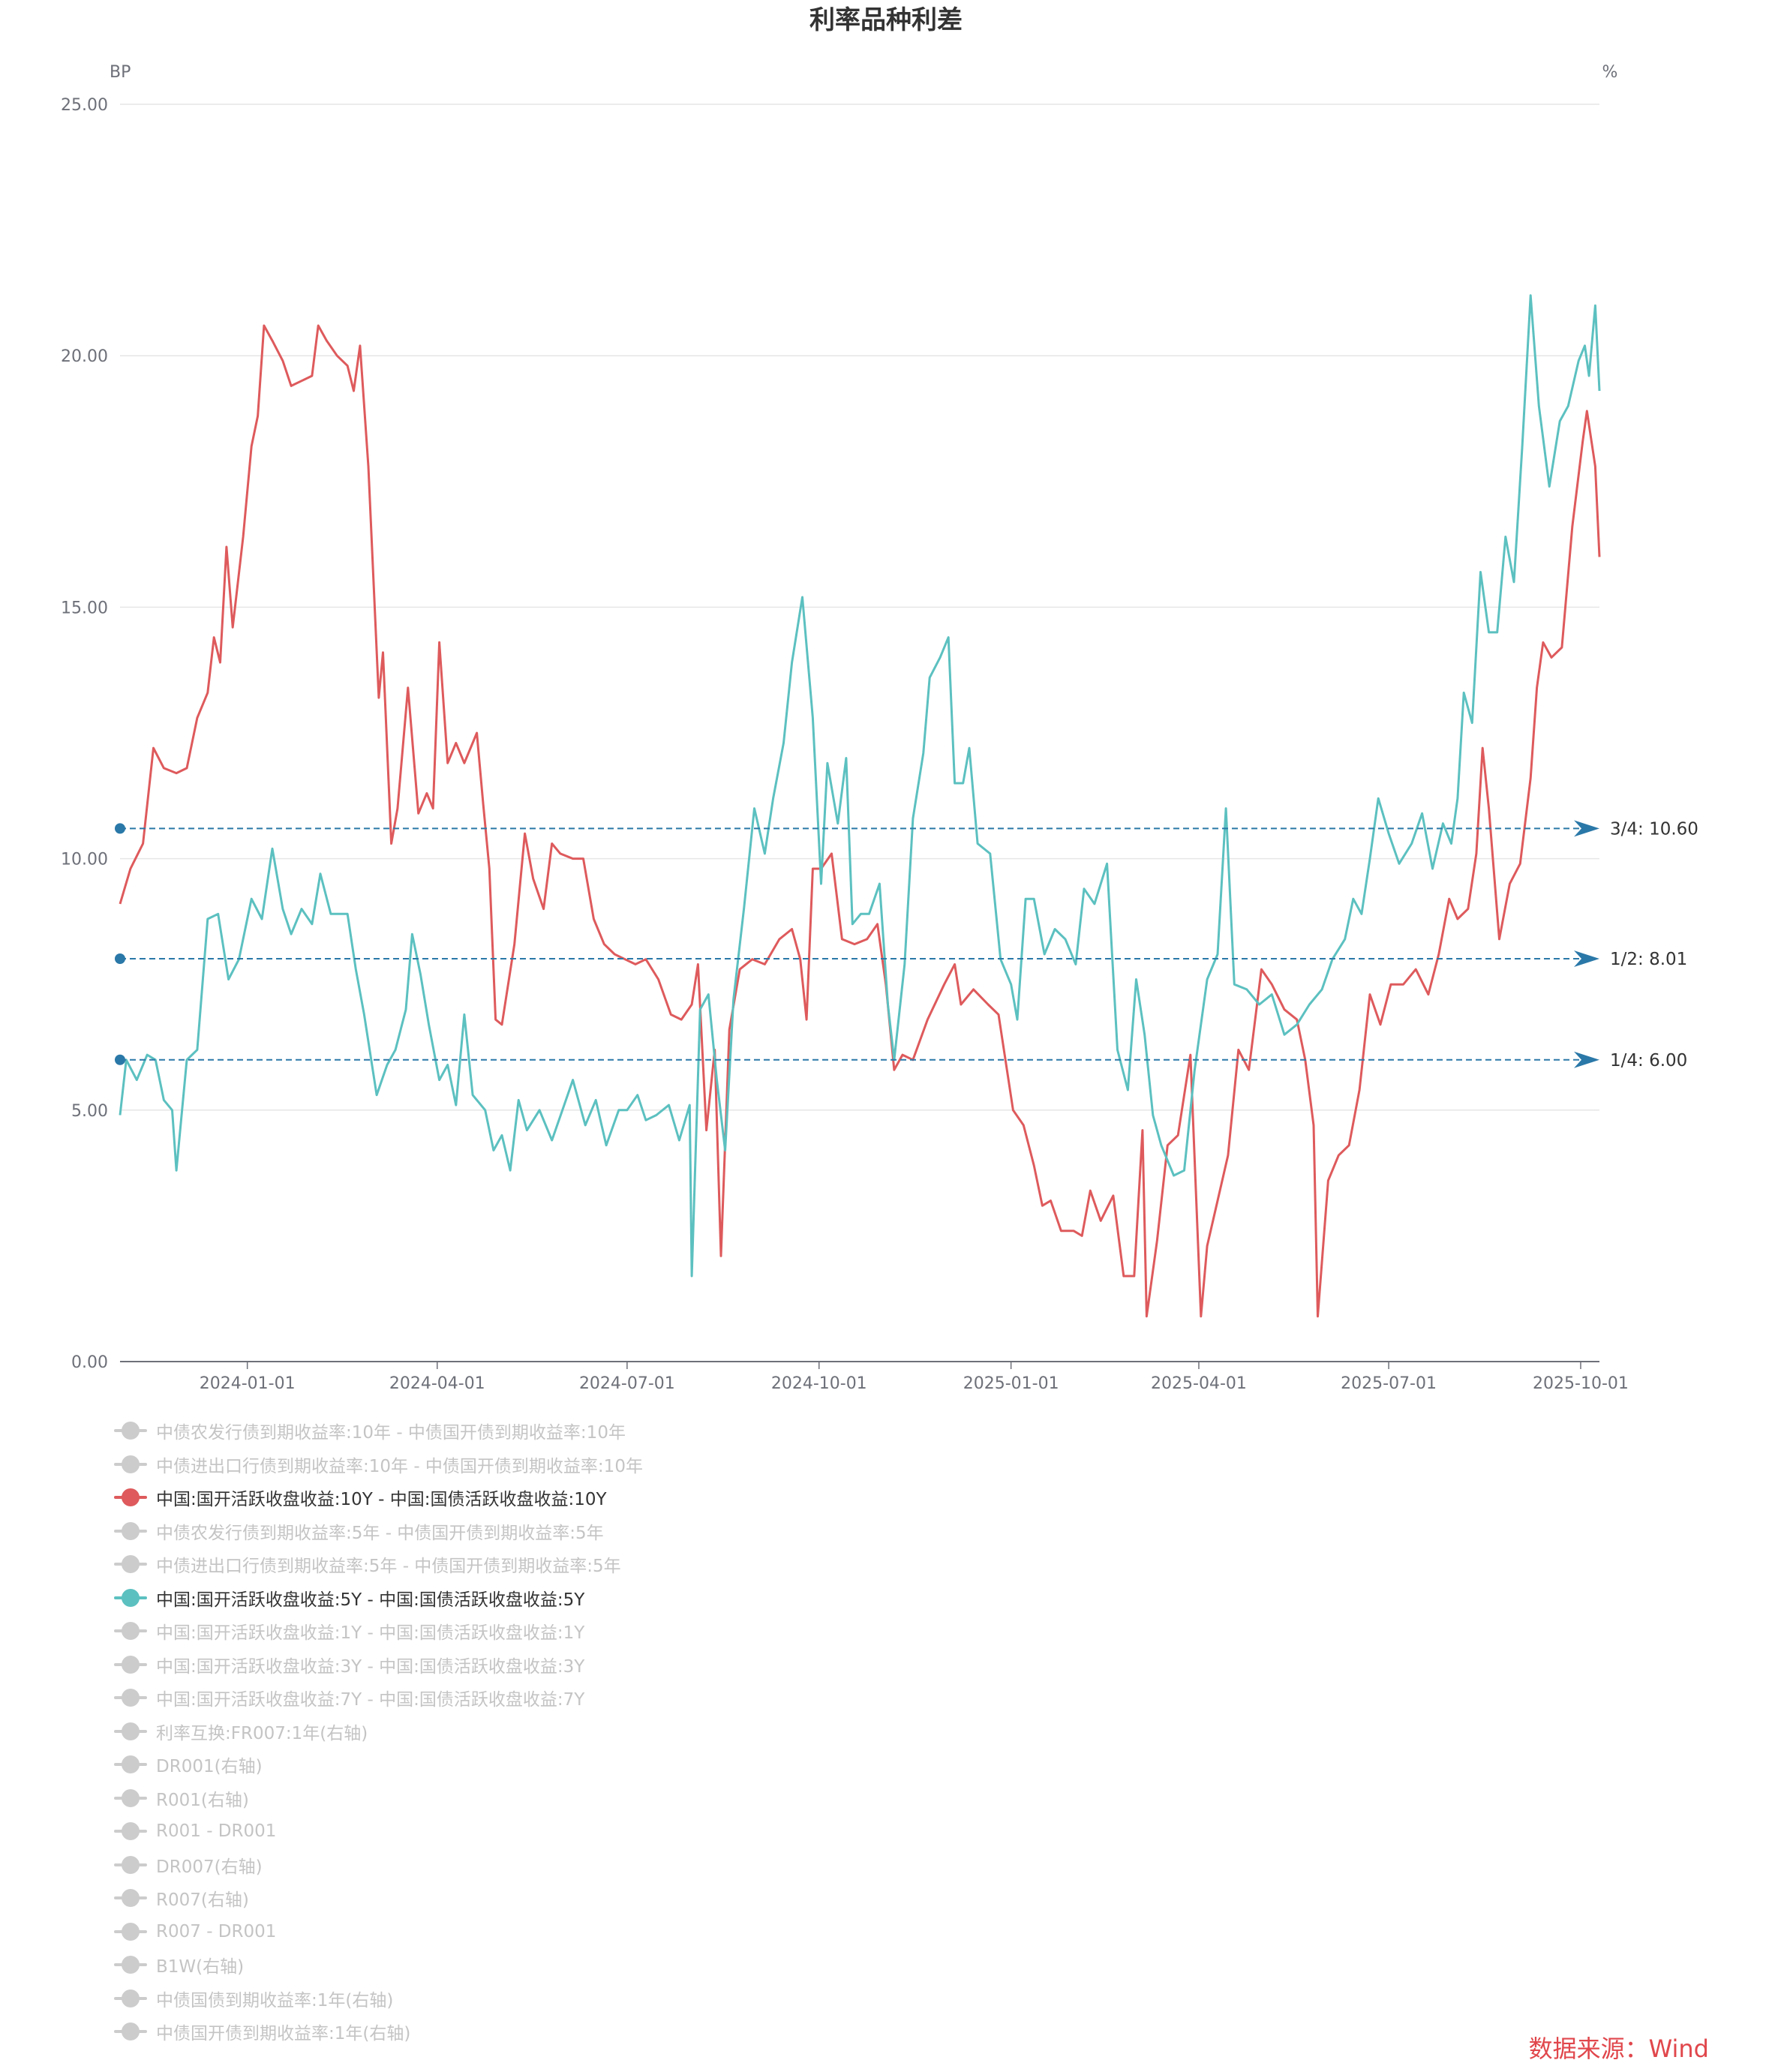 This screenshot has width=1772, height=2072. What do you see at coordinates (1618, 2048) in the screenshot?
I see `data-source: 数据来源：Wind` at bounding box center [1618, 2048].